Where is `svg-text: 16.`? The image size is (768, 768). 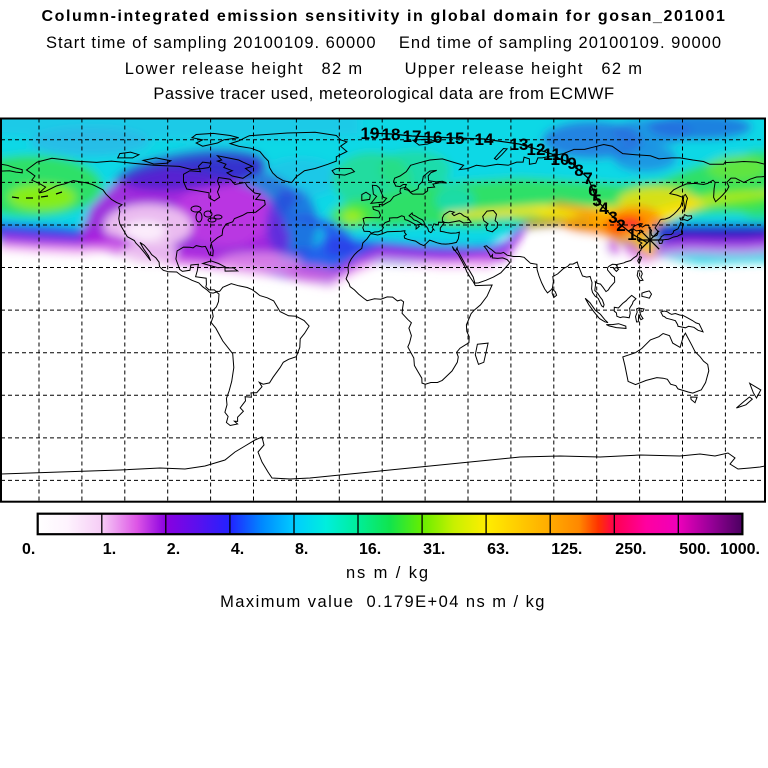
svg-text: 16. is located at coordinates (370, 549).